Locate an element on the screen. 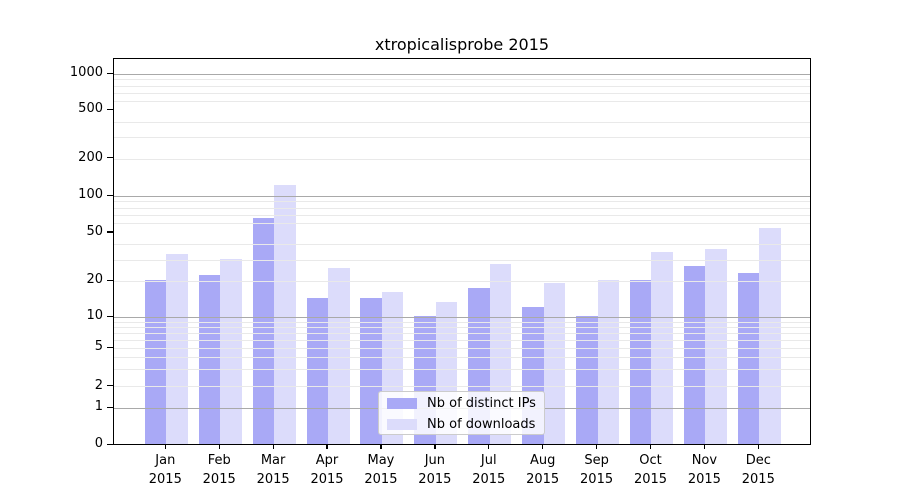 This screenshot has height=500, width=900. x-tick-label-mar: Mar 2015 is located at coordinates (273, 470).